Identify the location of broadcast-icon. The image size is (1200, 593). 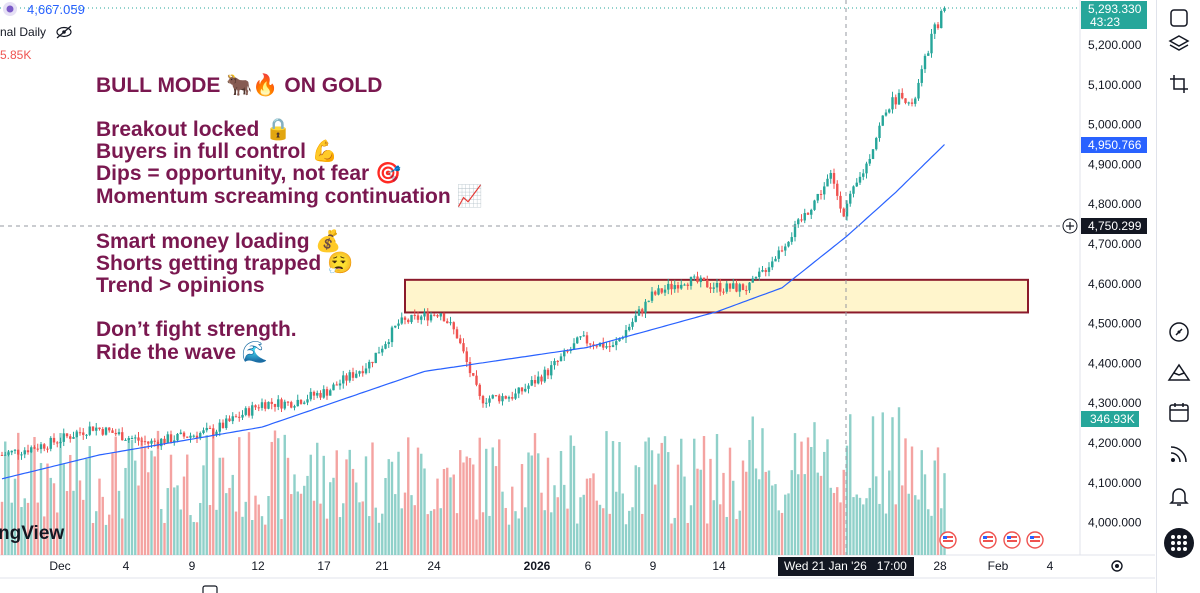
(1179, 454).